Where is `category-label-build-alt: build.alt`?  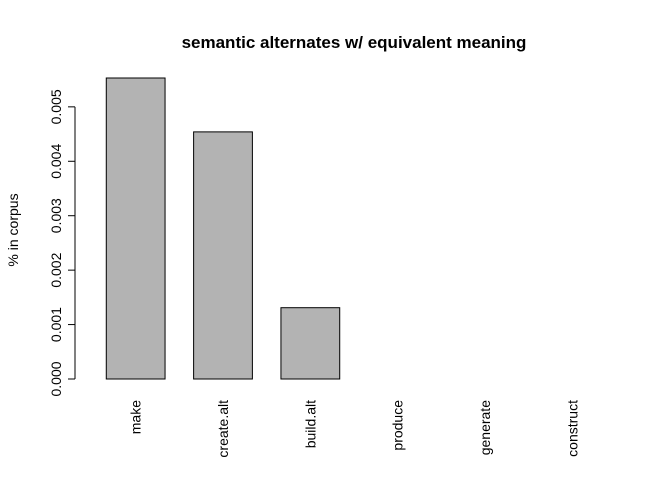
category-label-build-alt: build.alt is located at coordinates (310, 424).